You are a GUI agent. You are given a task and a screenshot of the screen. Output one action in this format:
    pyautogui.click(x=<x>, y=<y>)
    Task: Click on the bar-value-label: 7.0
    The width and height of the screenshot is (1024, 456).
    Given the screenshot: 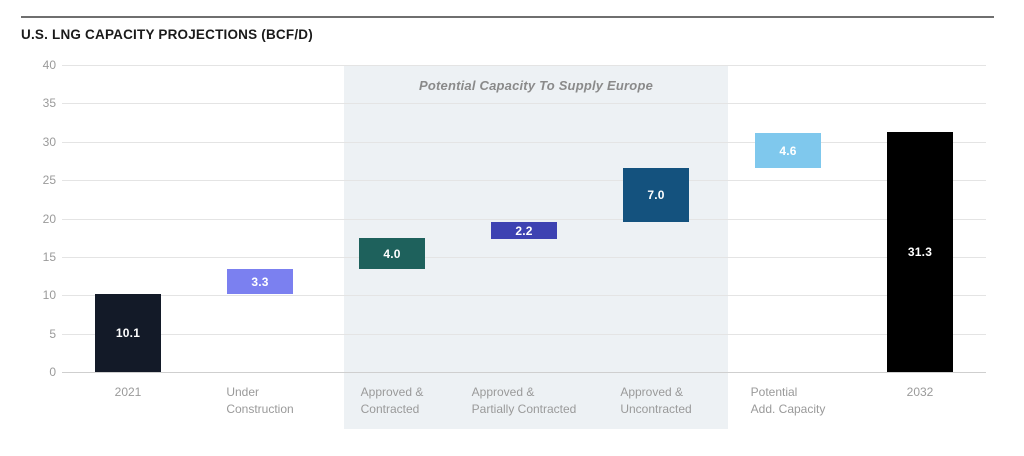 What is the action you would take?
    pyautogui.click(x=656, y=195)
    